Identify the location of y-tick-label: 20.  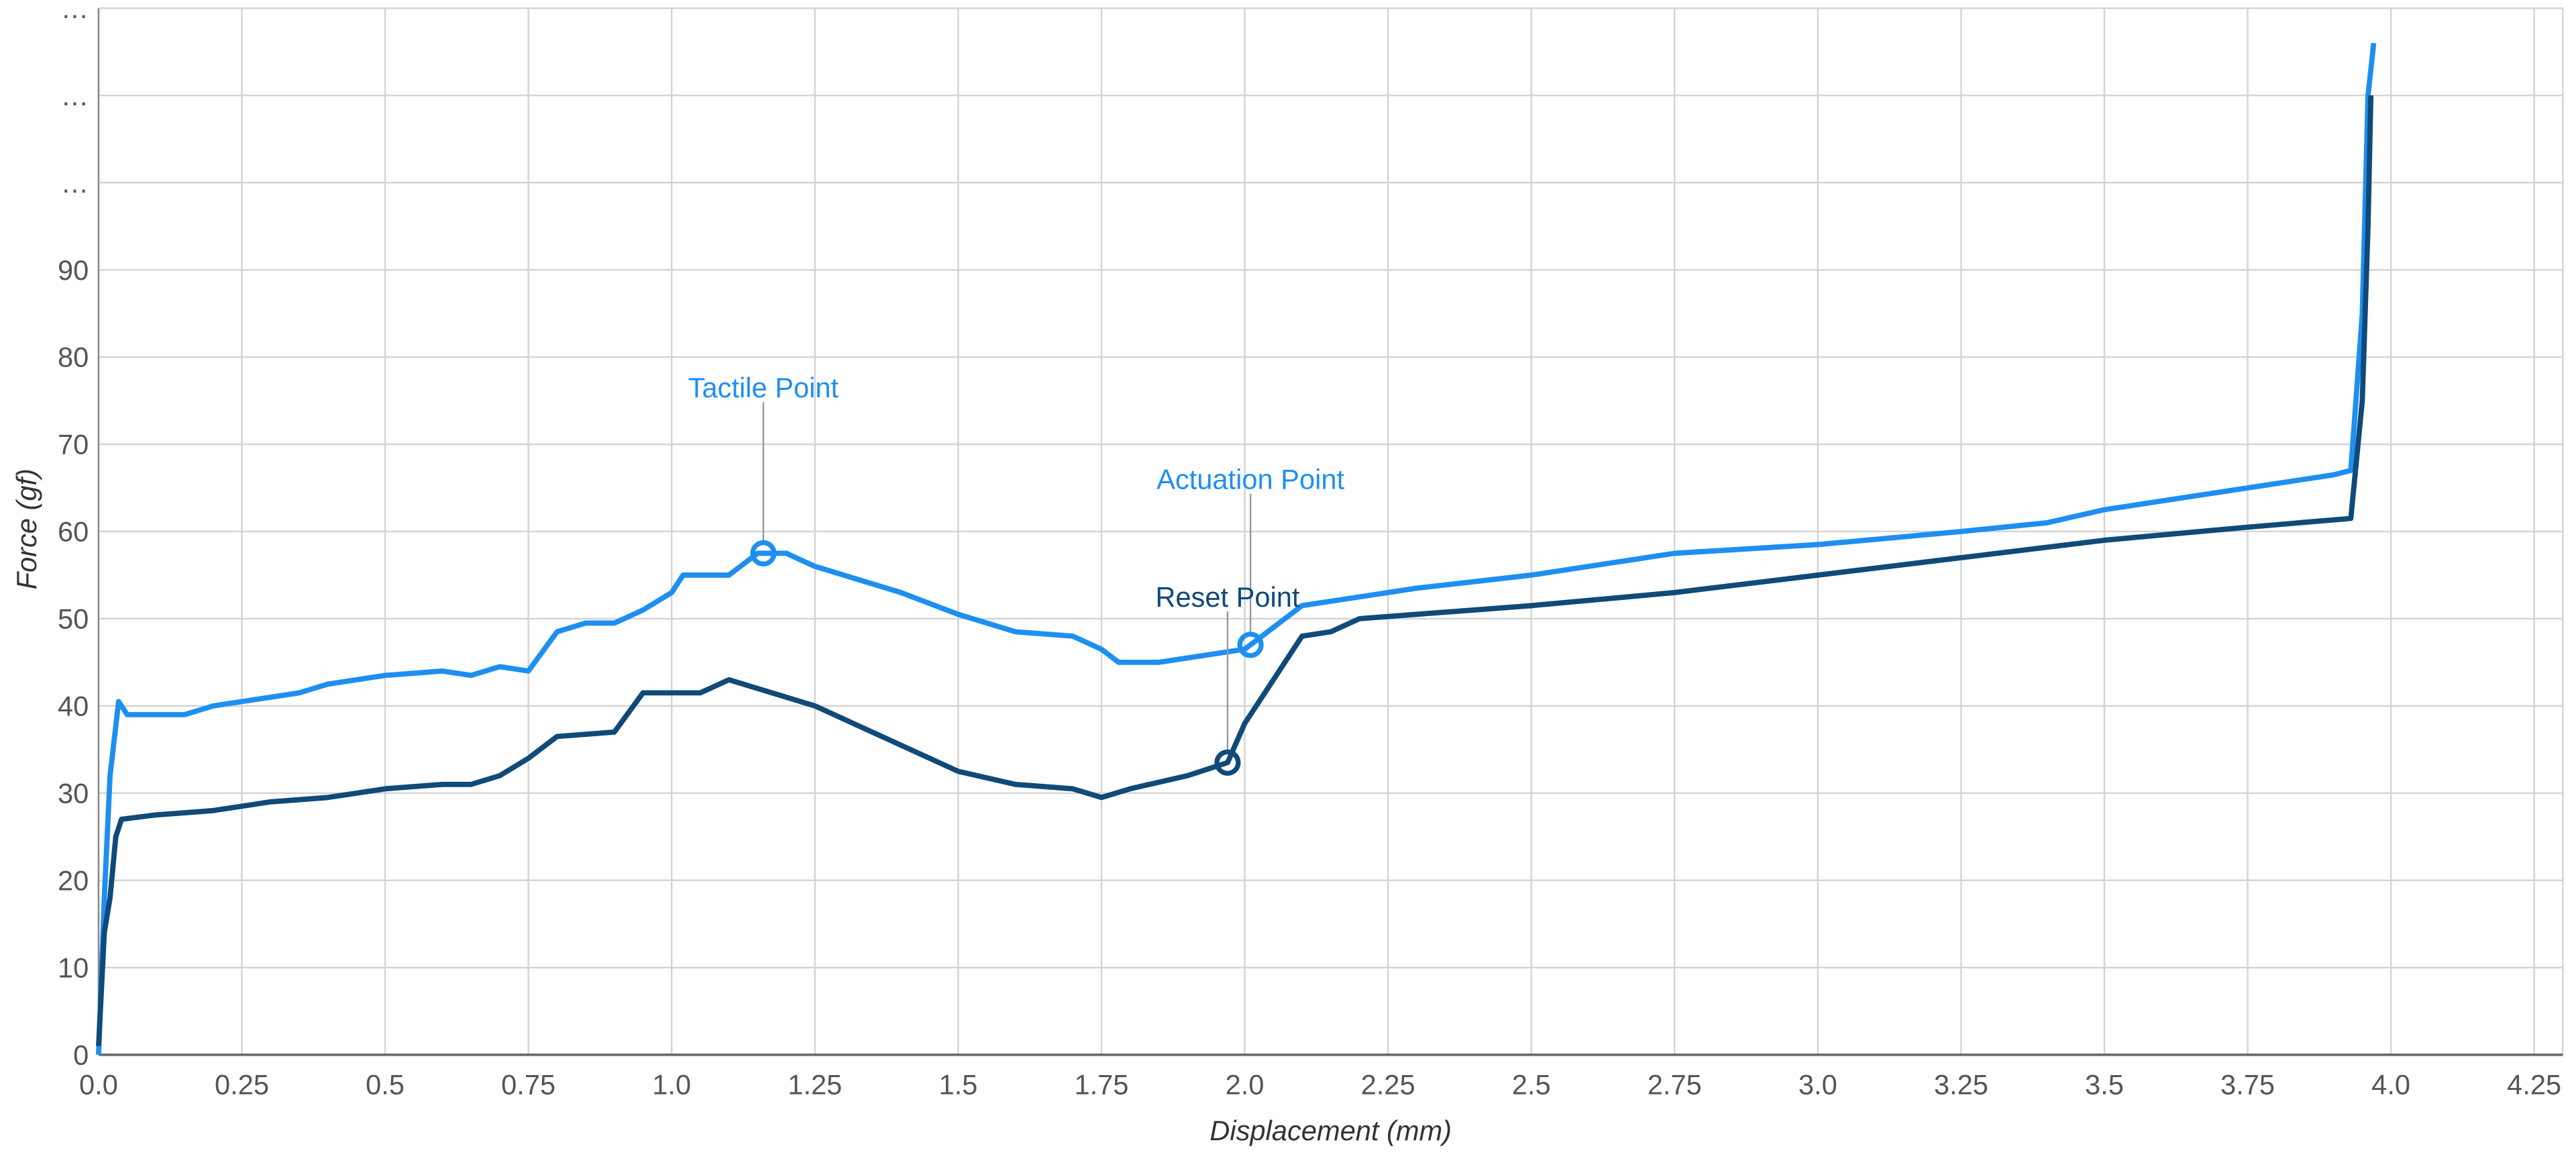
(73, 880).